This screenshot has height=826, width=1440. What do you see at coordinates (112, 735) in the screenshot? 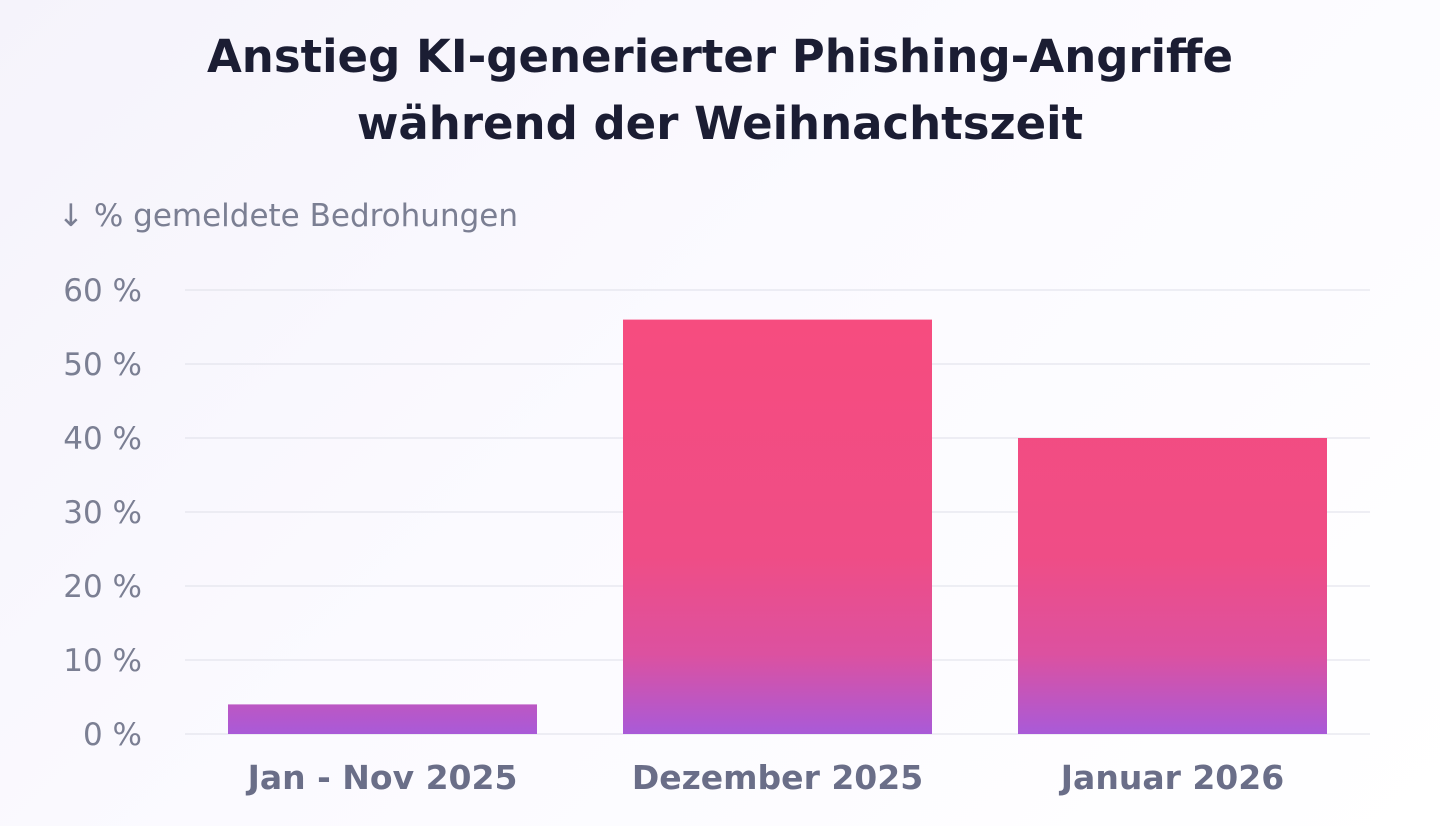
I see `y-tick-label: 0 %` at bounding box center [112, 735].